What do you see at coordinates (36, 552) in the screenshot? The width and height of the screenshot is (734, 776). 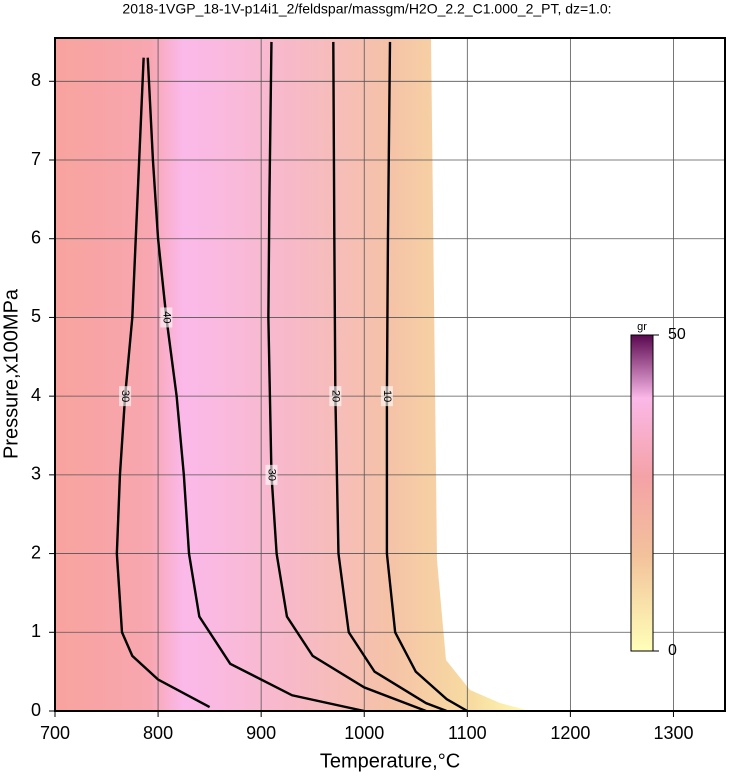 I see `y-tick-label: 2` at bounding box center [36, 552].